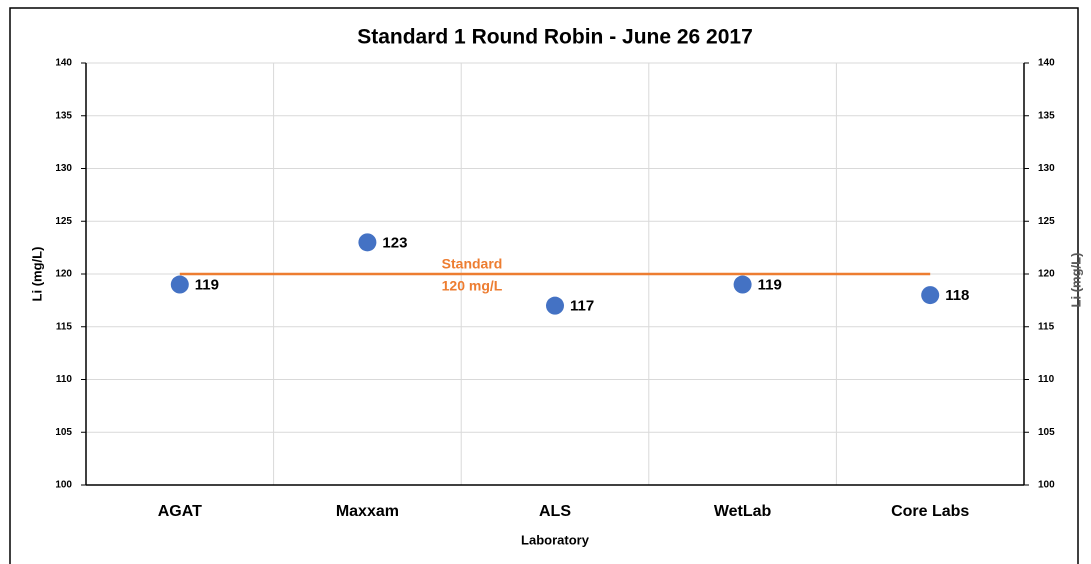 The image size is (1091, 564). Describe the element at coordinates (1046, 379) in the screenshot. I see `y2-tick-label: 110` at that location.